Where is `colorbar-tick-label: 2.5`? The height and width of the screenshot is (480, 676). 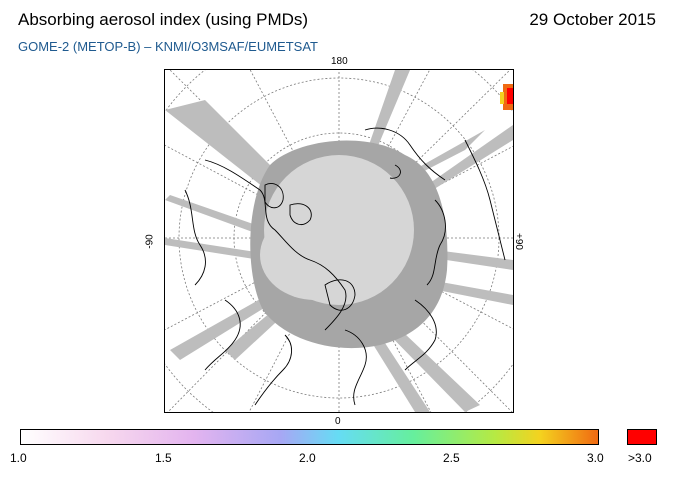 colorbar-tick-label: 2.5 is located at coordinates (451, 458).